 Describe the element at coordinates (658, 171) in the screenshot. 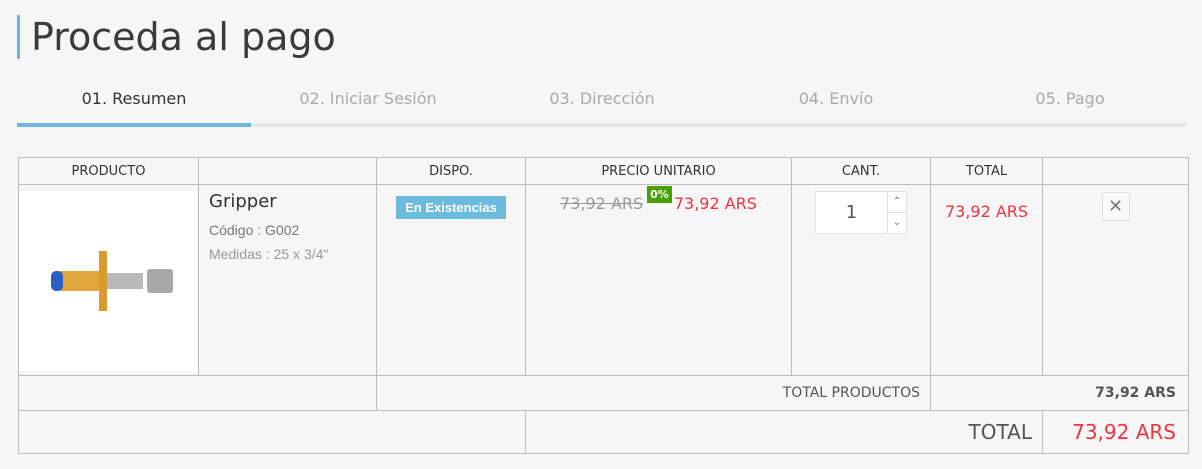

I see `header-unit-price: PRECIO UNITARIO` at that location.